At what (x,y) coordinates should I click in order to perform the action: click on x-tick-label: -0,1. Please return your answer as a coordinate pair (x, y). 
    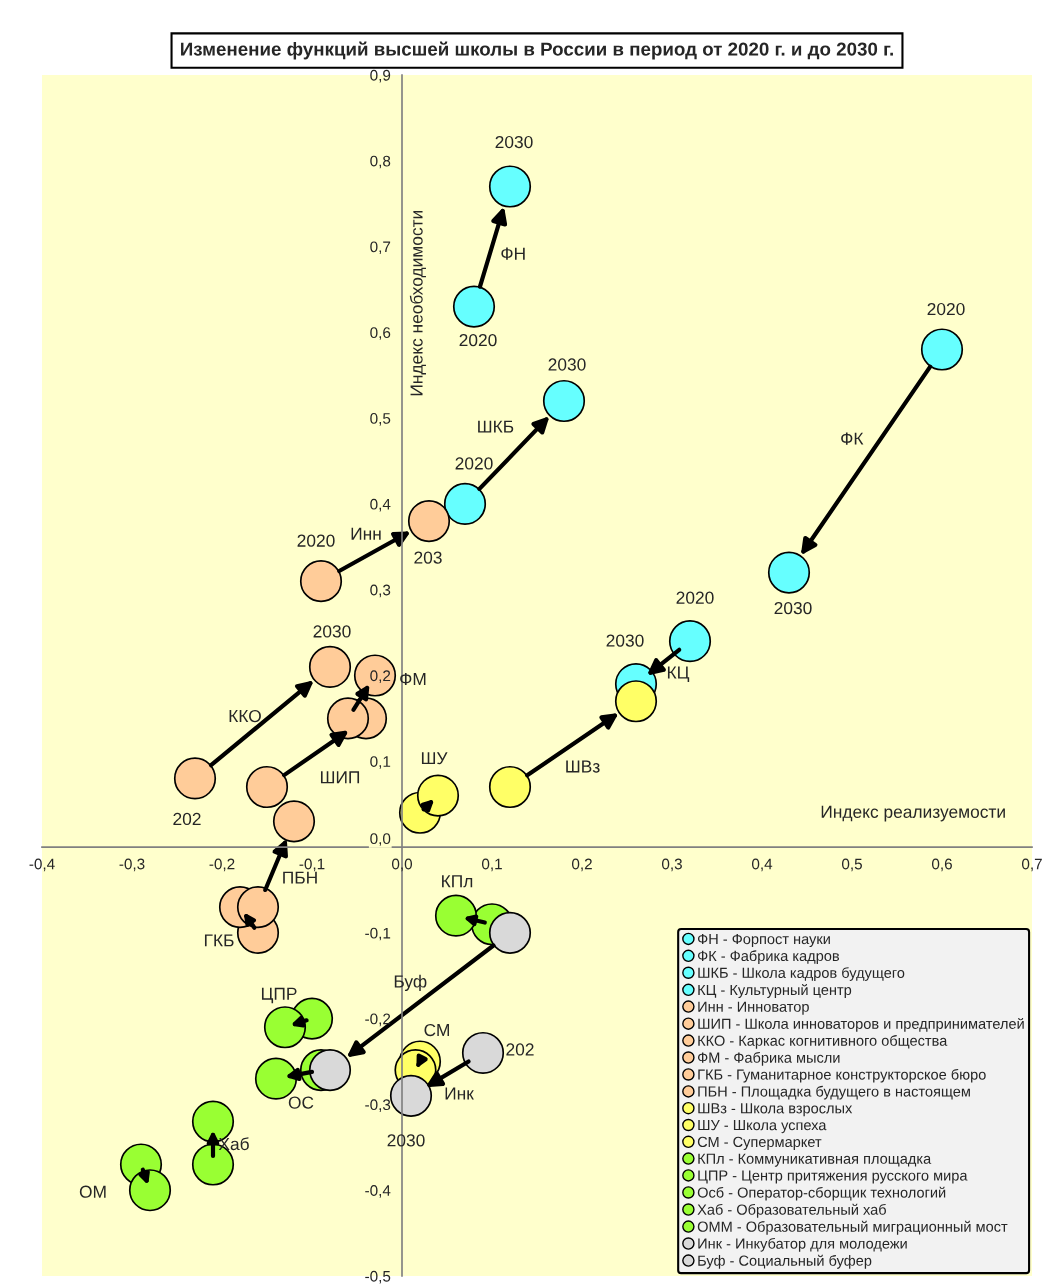
    Looking at the image, I should click on (312, 865).